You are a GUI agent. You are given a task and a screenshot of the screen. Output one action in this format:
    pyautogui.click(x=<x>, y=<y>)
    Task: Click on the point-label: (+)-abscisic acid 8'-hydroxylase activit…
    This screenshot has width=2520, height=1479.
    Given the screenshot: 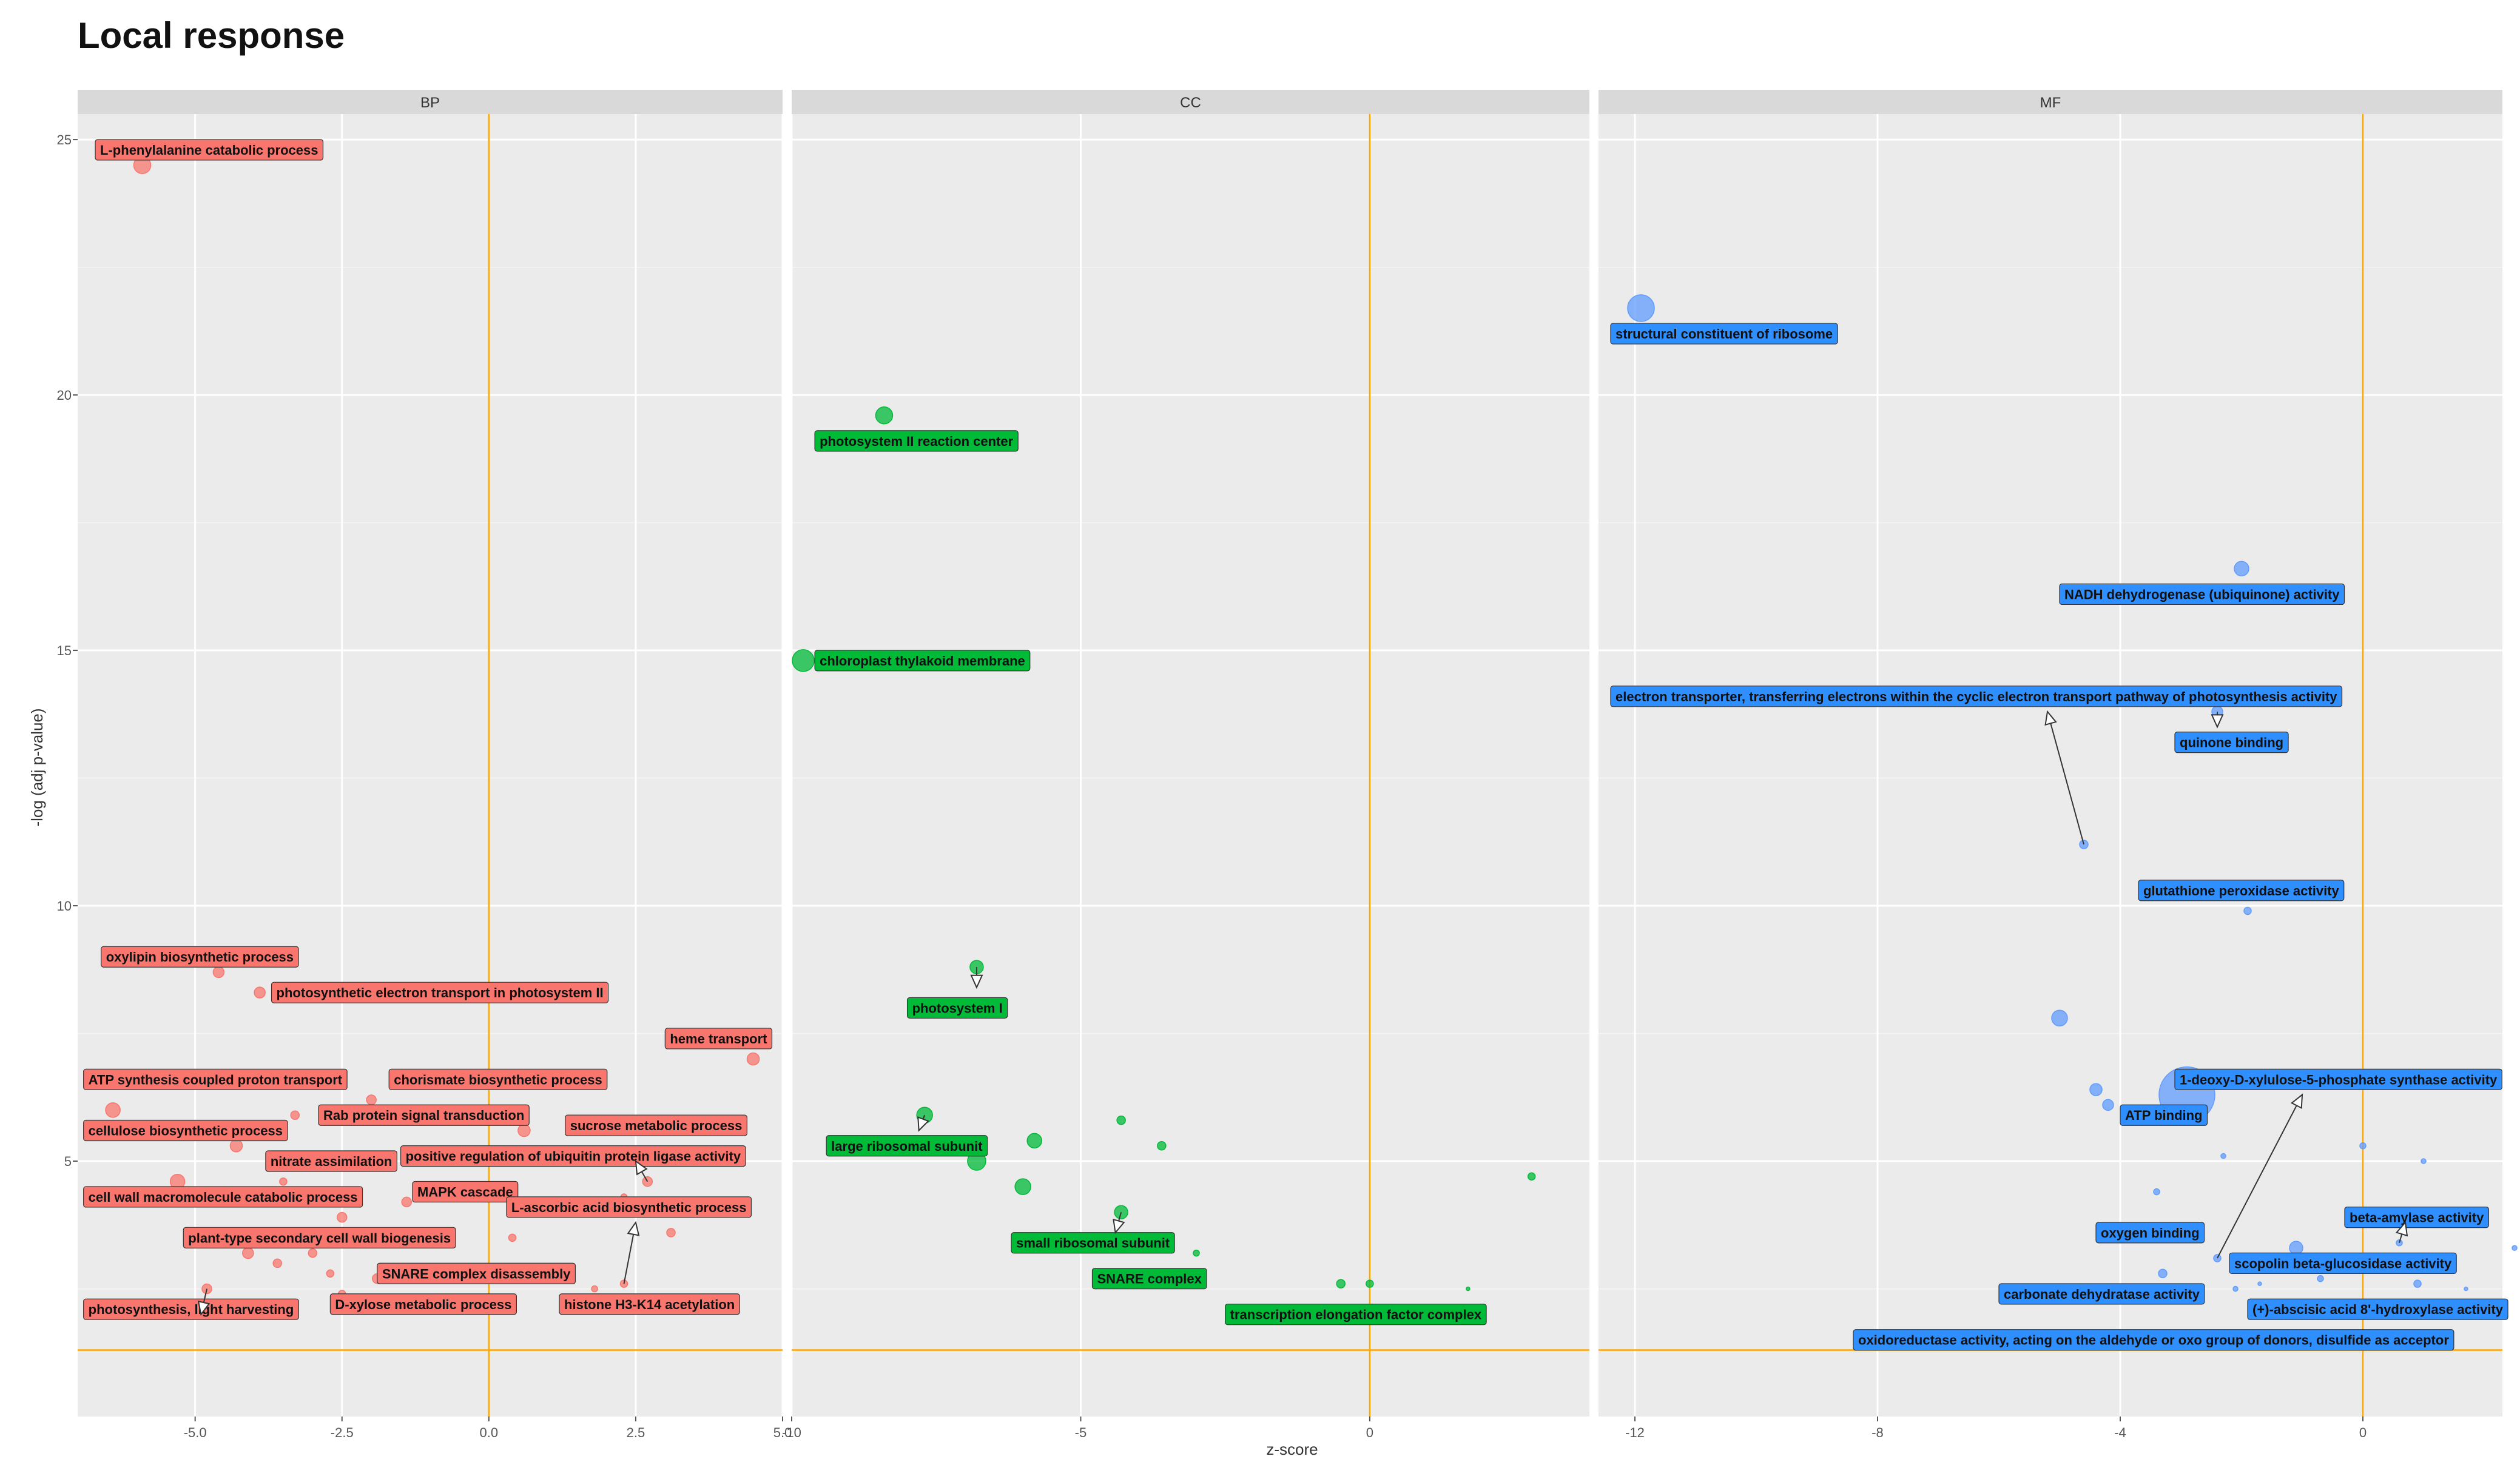 What is the action you would take?
    pyautogui.click(x=2377, y=1309)
    